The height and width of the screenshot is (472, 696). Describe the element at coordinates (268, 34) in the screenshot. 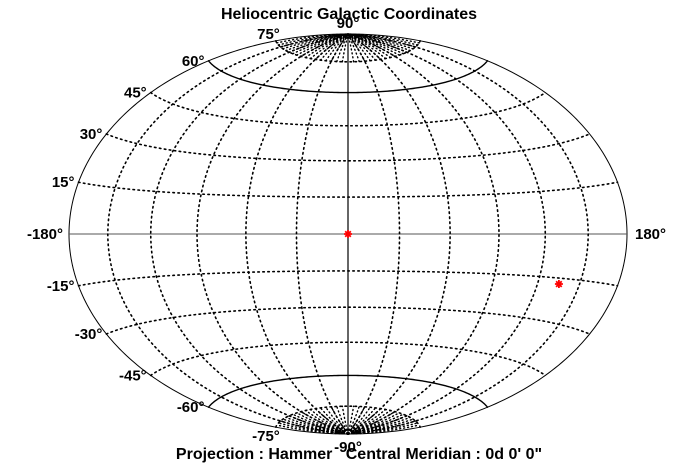

I see `latitude-label: 75°` at that location.